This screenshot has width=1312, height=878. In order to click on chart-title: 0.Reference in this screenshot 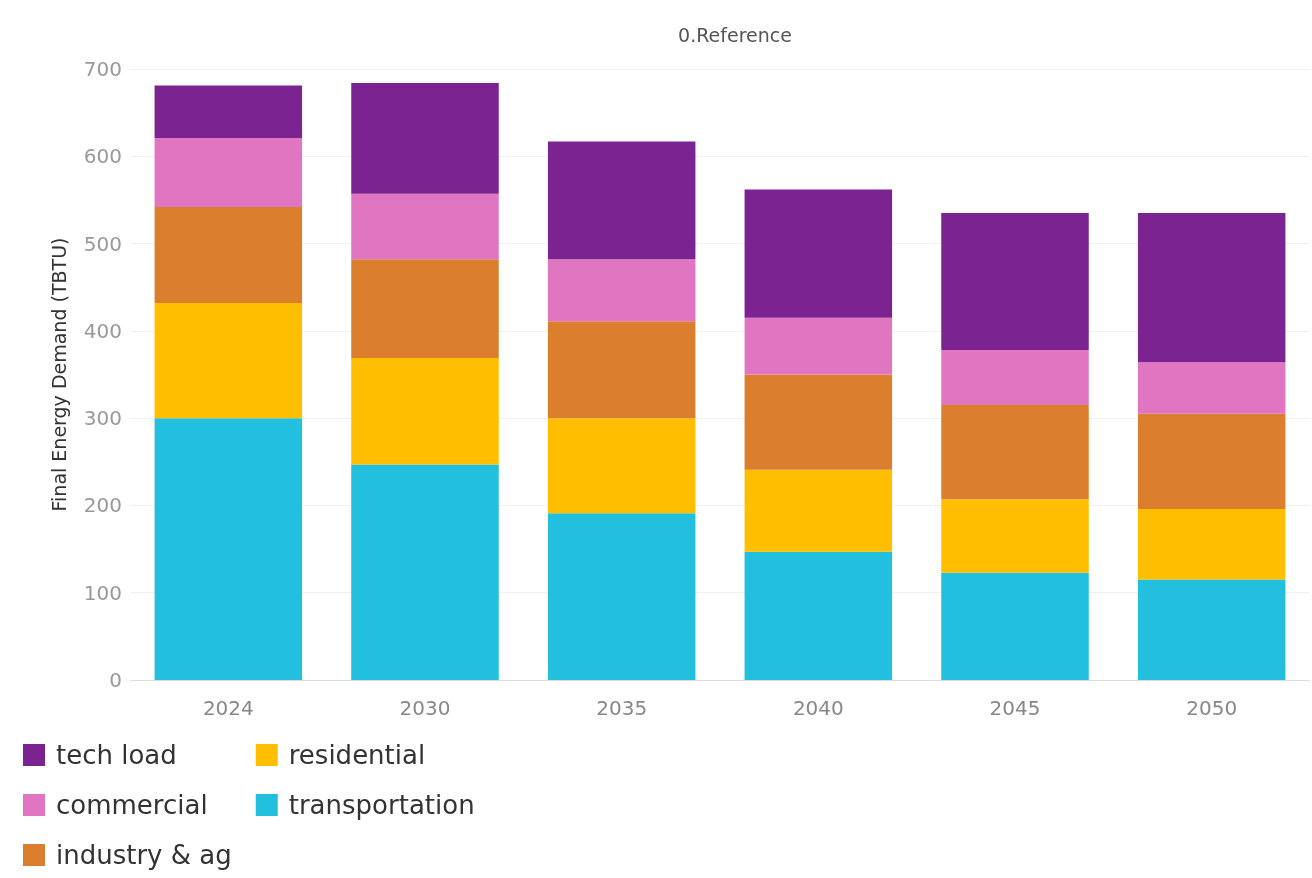, I will do `click(735, 34)`.